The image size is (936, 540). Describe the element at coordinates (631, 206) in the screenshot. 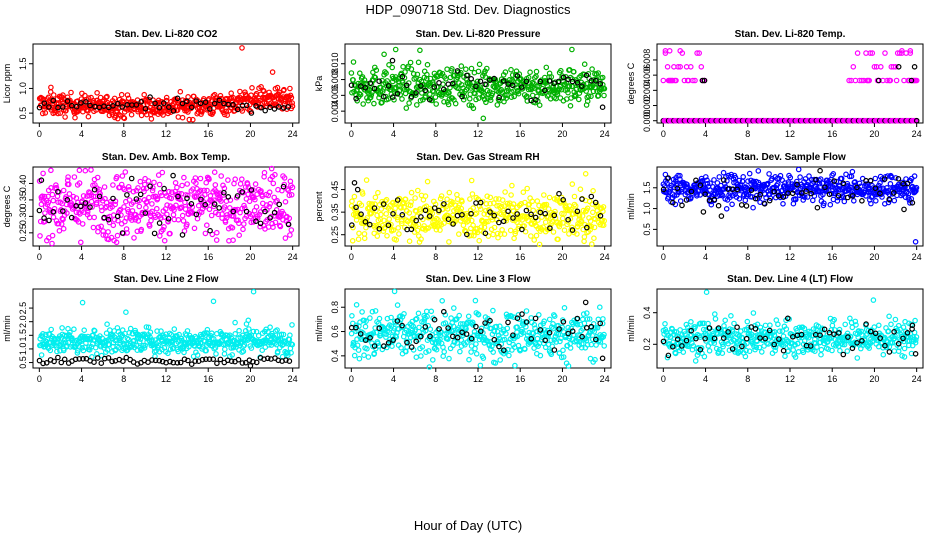

I see `y-axis-label: ml/min` at that location.